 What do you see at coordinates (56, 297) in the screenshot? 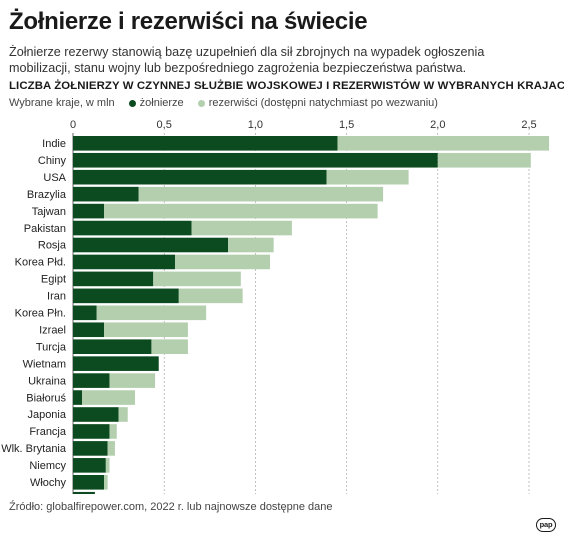
I see `category-label: Iran` at bounding box center [56, 297].